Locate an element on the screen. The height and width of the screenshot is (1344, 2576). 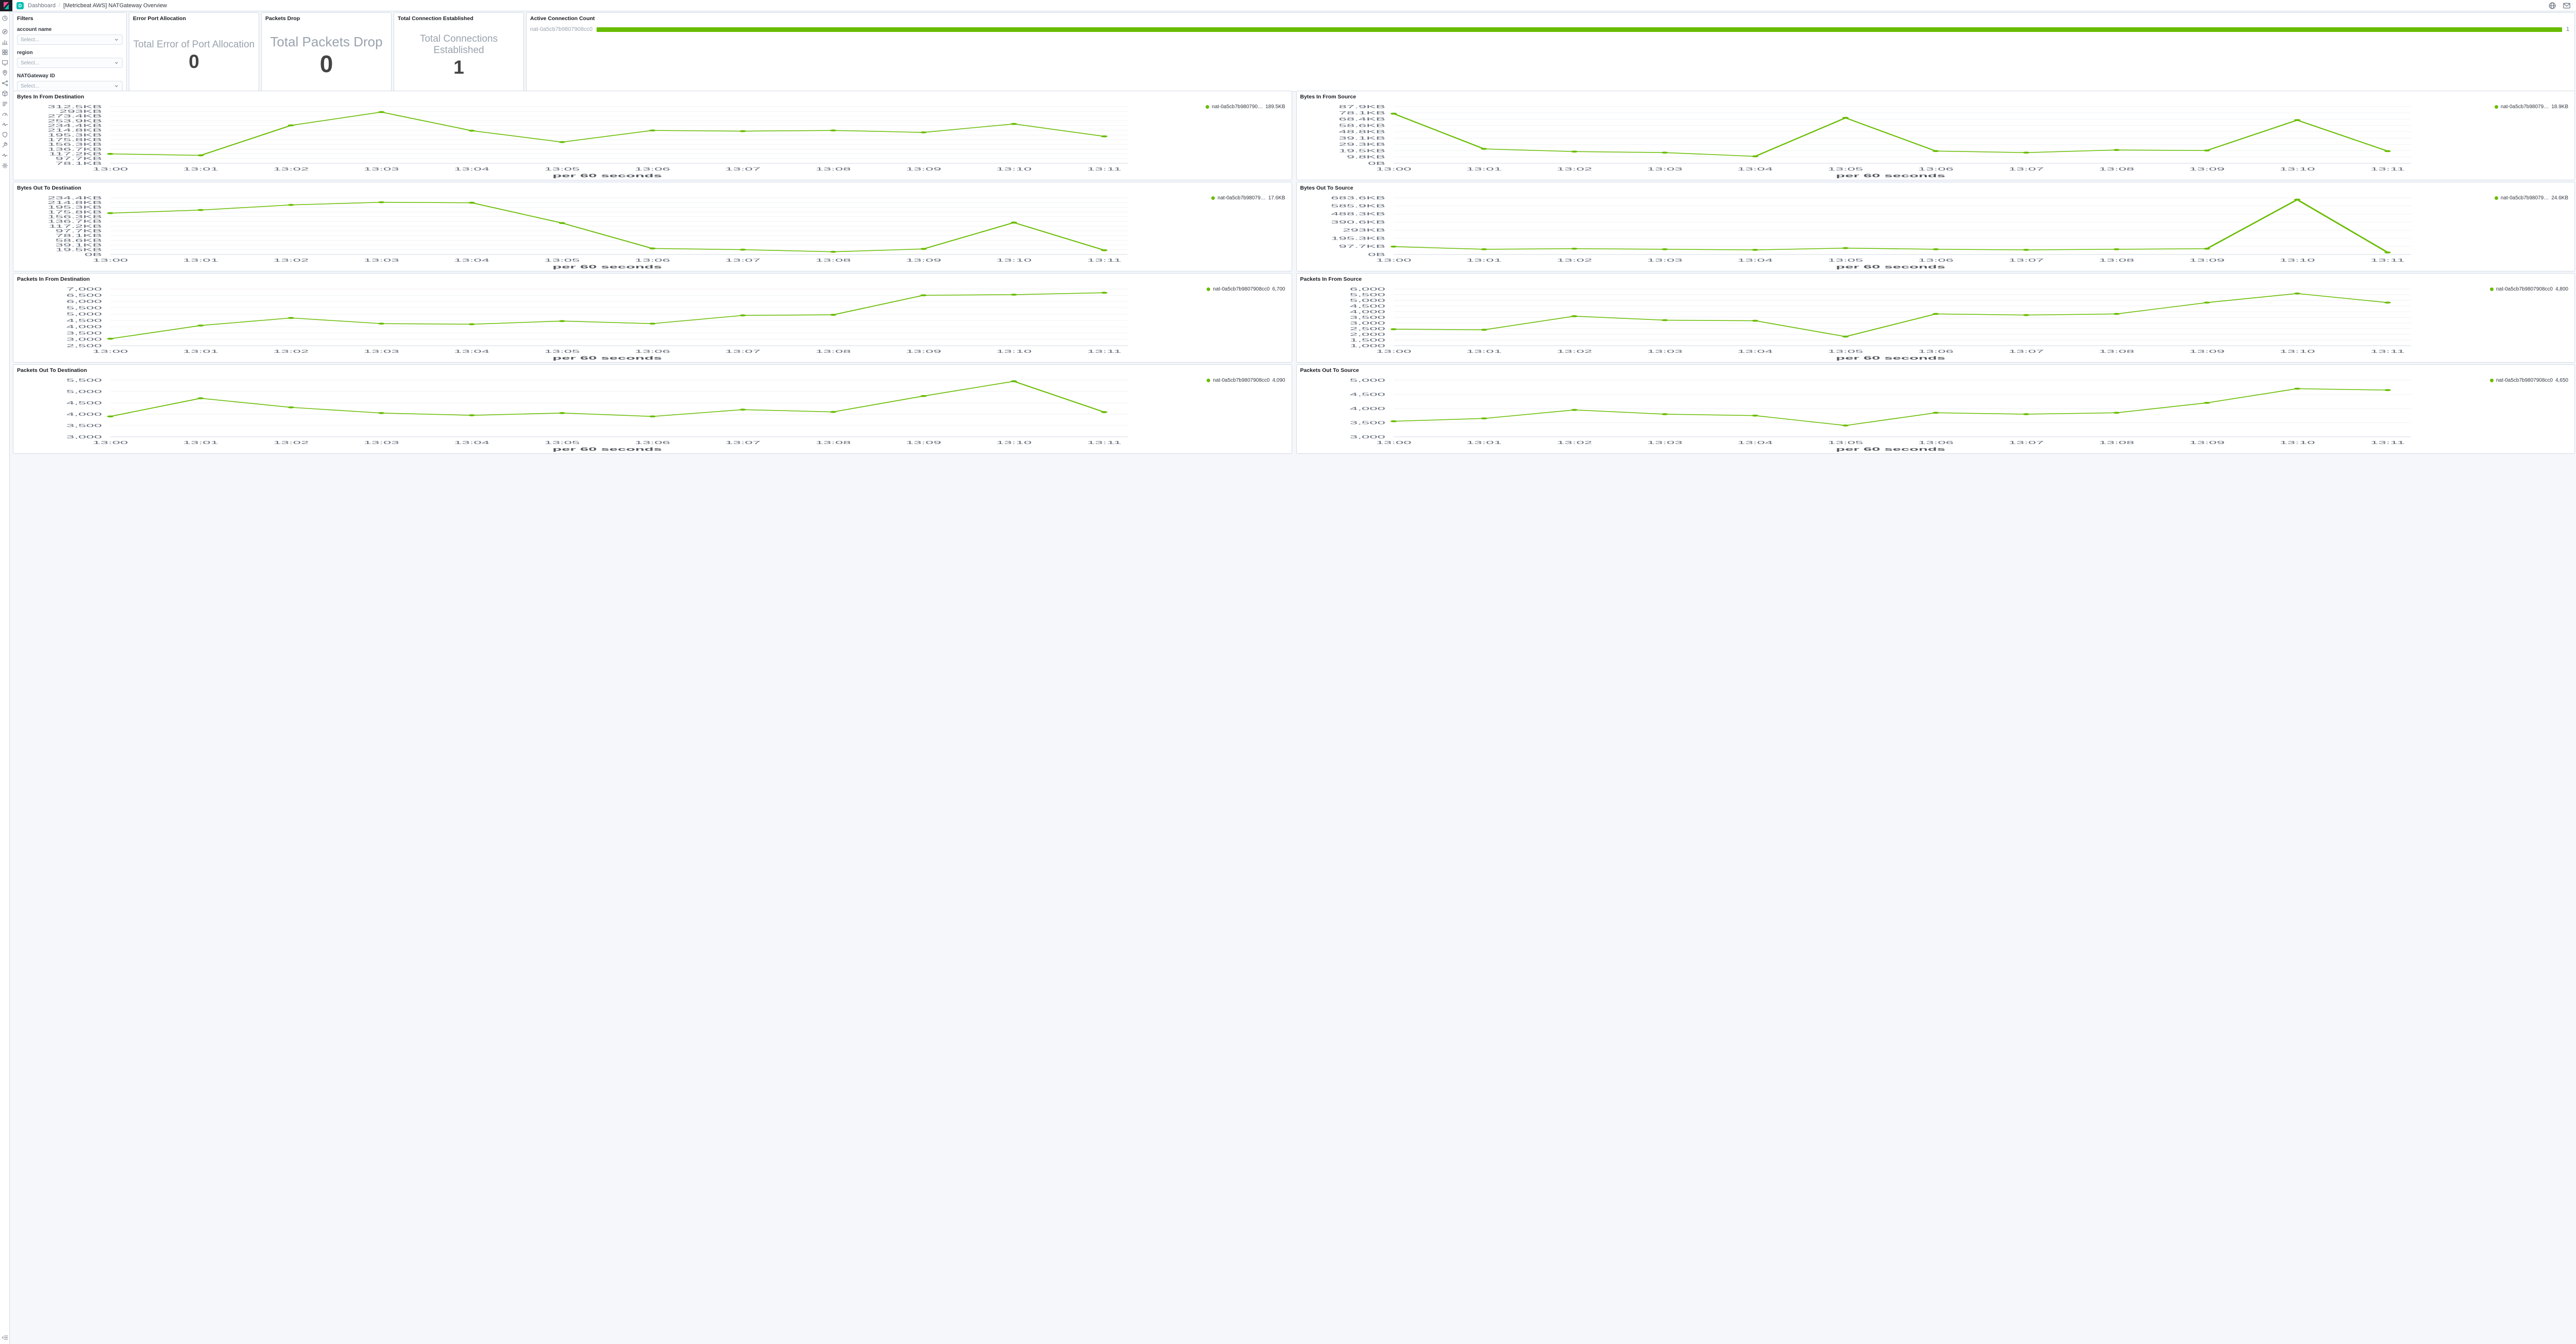
natgateway-id-label: NATGateway ID is located at coordinates (36, 76).